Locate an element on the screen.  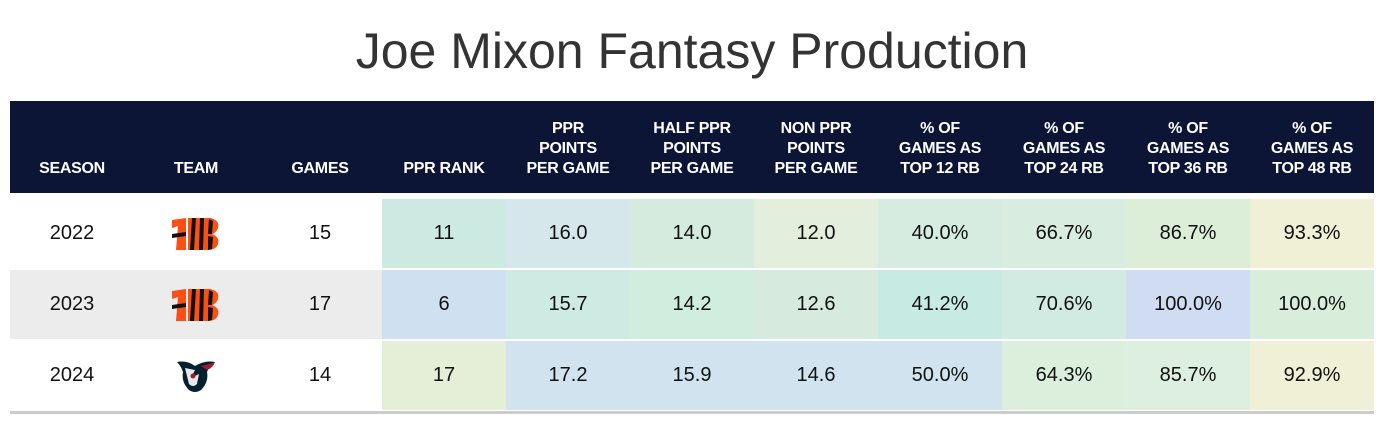
table-cell: 15.7 is located at coordinates (568, 304).